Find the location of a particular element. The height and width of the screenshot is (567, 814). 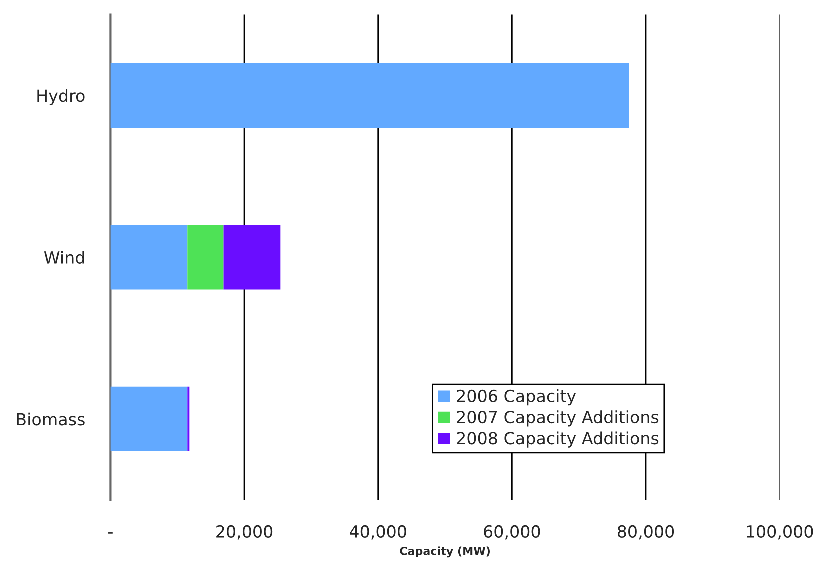

y-tick-label: Wind is located at coordinates (64, 257).